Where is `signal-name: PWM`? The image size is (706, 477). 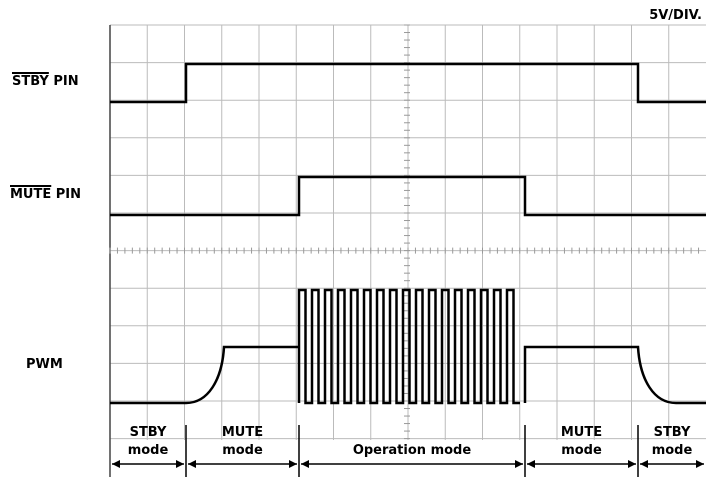 signal-name: PWM is located at coordinates (44, 364).